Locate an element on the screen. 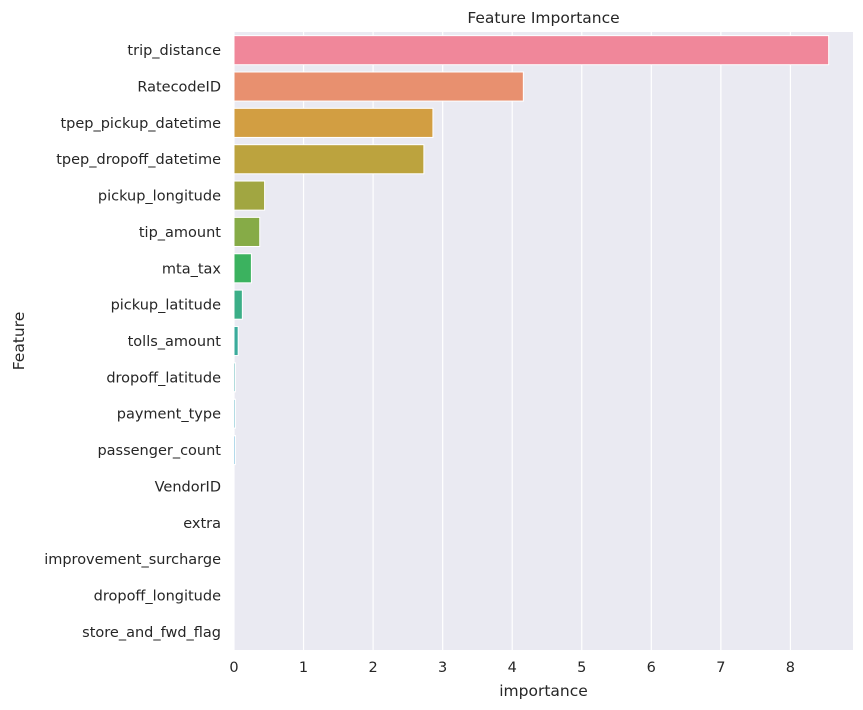  bar-payment_type is located at coordinates (234, 413).